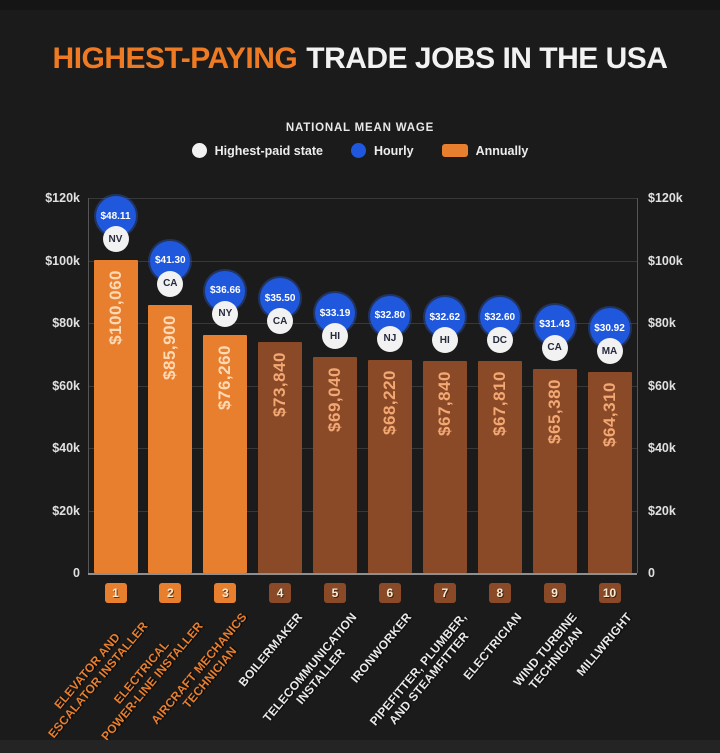 The image size is (720, 753). What do you see at coordinates (548, 651) in the screenshot?
I see `job-label: WIND TURBINE TECHNICIAN` at bounding box center [548, 651].